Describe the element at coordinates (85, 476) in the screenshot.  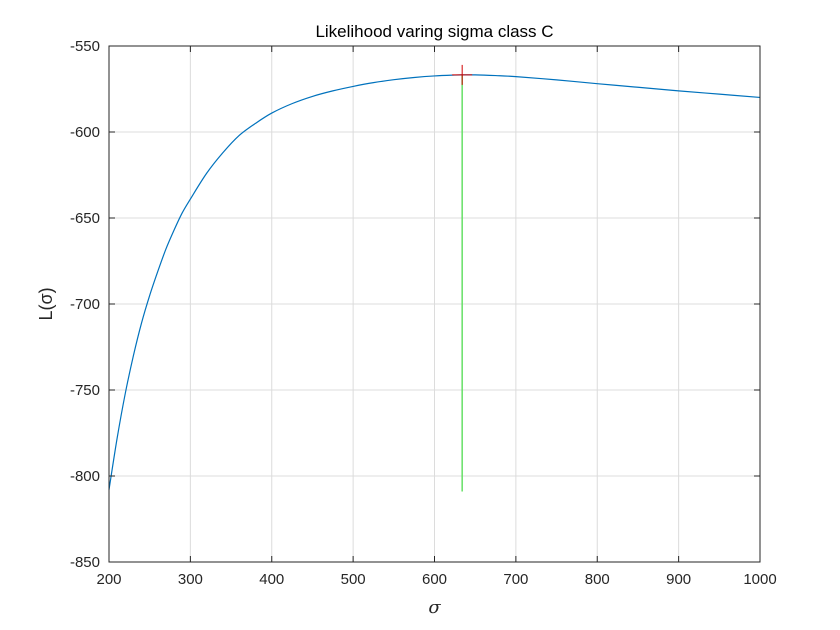
I see `y-tick-label: -800` at that location.